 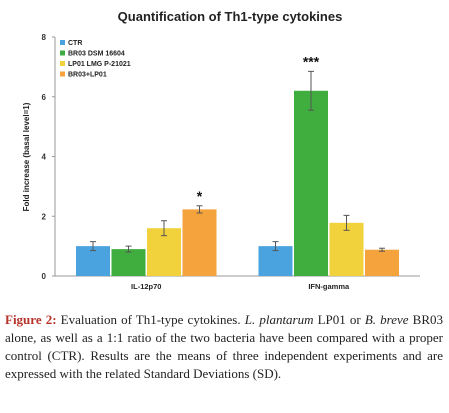 What do you see at coordinates (150, 319) in the screenshot?
I see `caption-text-1: Evaluation of Th1-type cytokines.` at bounding box center [150, 319].